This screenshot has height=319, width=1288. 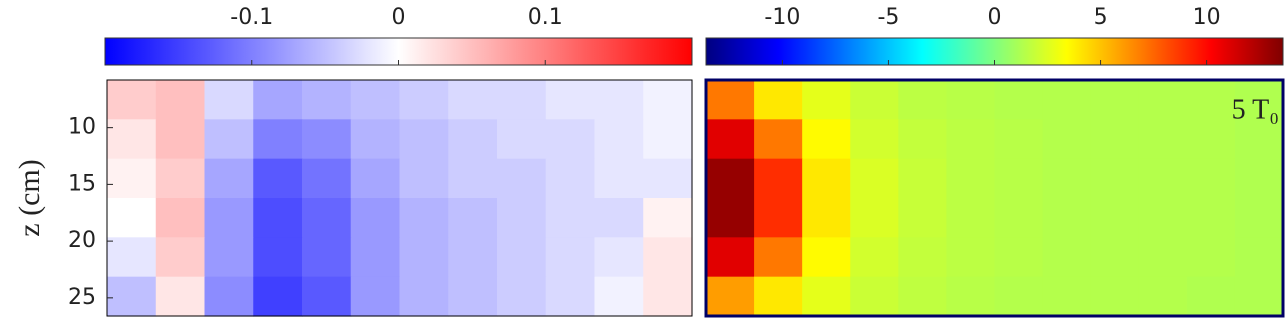 What do you see at coordinates (29, 197) in the screenshot?
I see `y-axis-label: z (cm)` at bounding box center [29, 197].